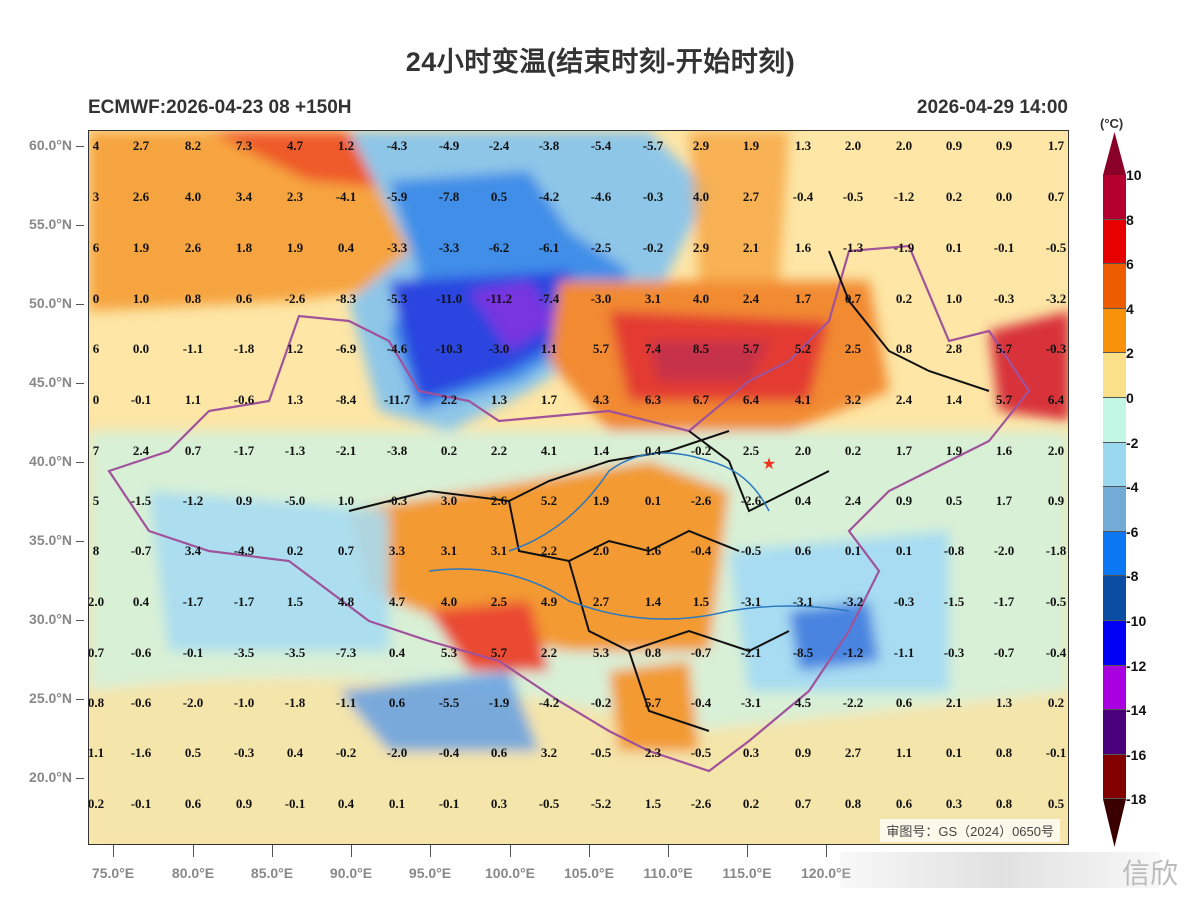 The image size is (1201, 900). What do you see at coordinates (346, 500) in the screenshot?
I see `grid-value: 1.0` at bounding box center [346, 500].